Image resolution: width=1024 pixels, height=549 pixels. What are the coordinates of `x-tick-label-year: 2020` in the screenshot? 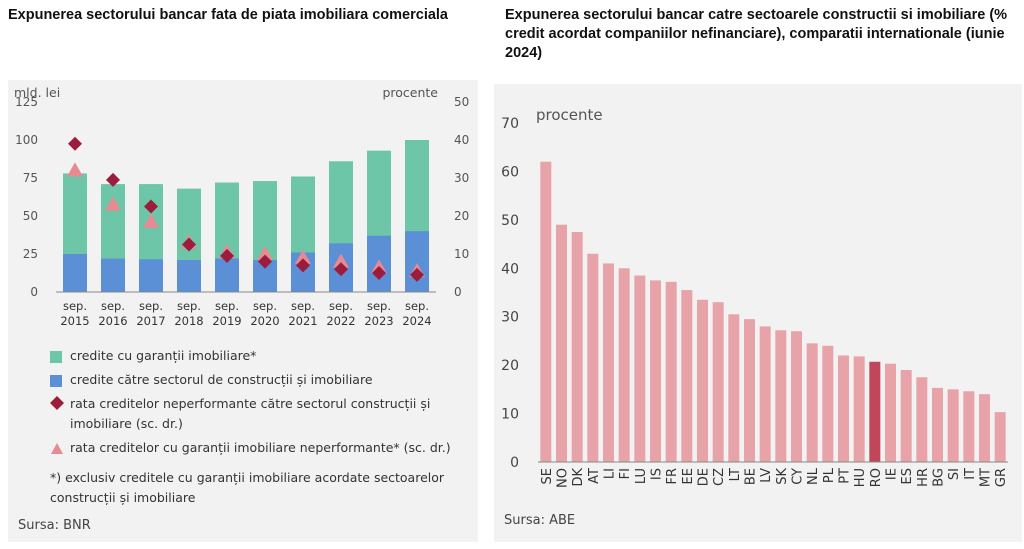 It's located at (264, 321).